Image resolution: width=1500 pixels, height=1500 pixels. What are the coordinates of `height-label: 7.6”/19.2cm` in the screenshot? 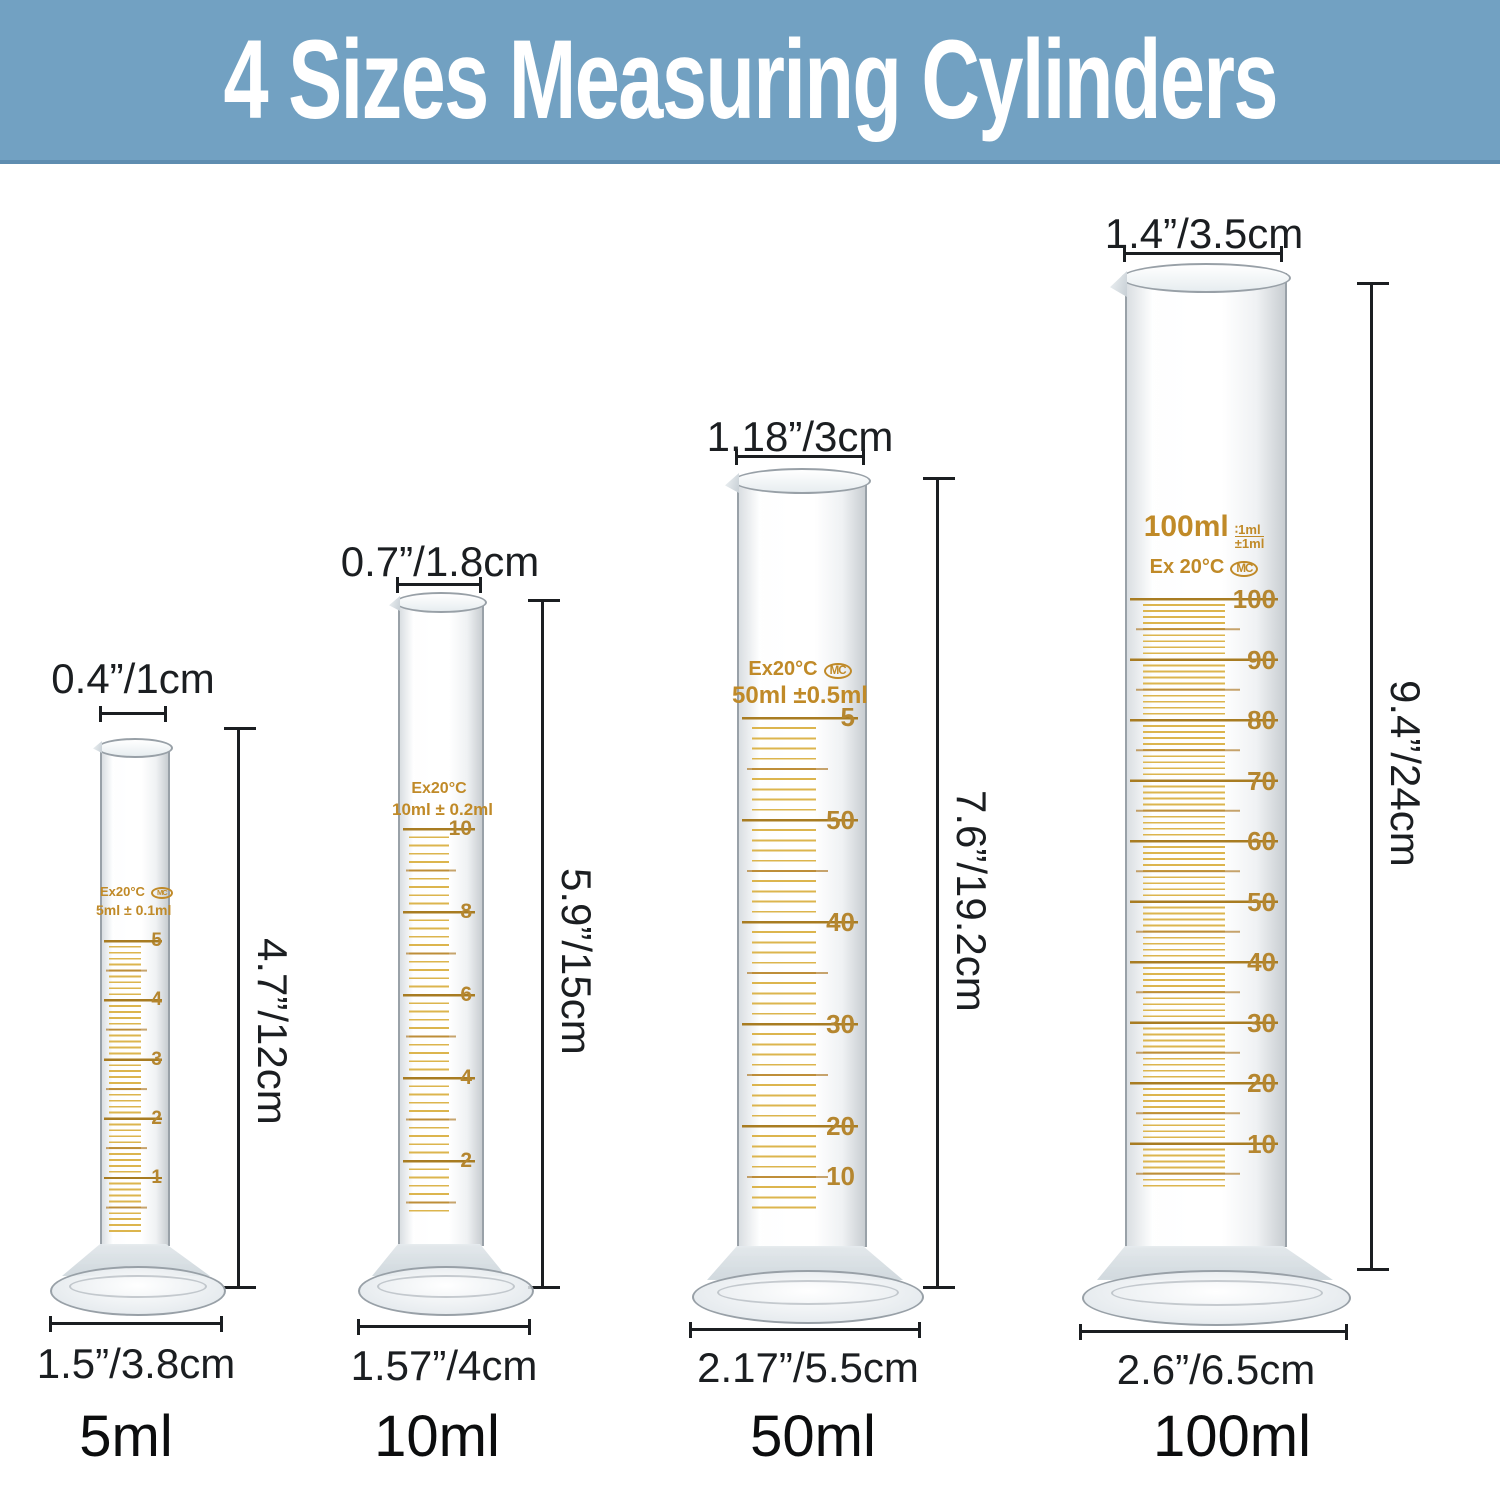 It's located at (971, 901).